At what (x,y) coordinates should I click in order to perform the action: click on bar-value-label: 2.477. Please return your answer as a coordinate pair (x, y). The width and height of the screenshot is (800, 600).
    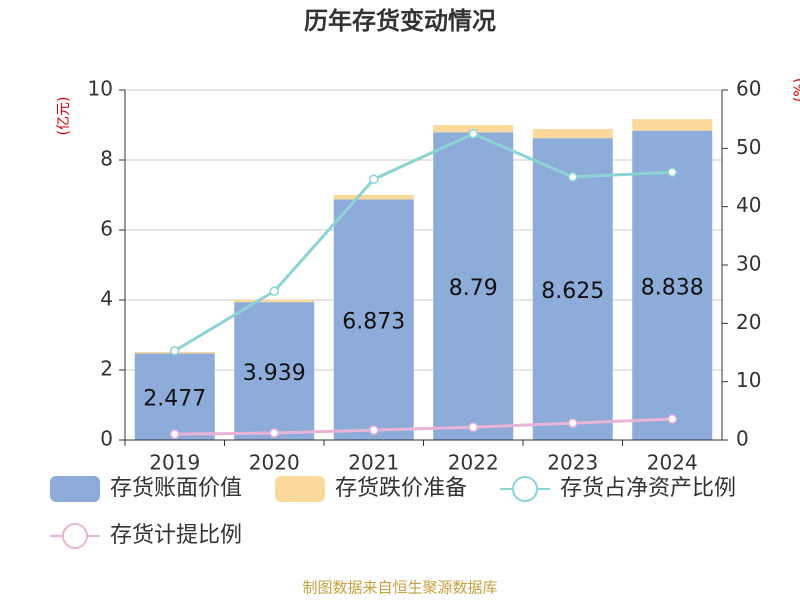
    Looking at the image, I should click on (174, 399).